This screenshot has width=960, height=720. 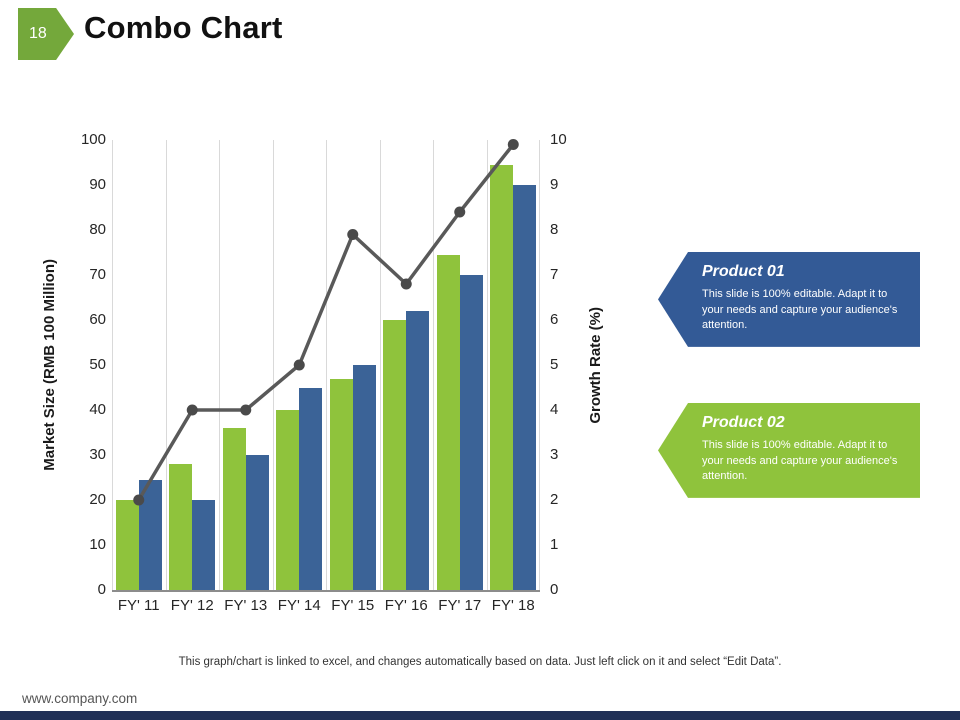 What do you see at coordinates (97, 274) in the screenshot?
I see `axis-tick-label: 70` at bounding box center [97, 274].